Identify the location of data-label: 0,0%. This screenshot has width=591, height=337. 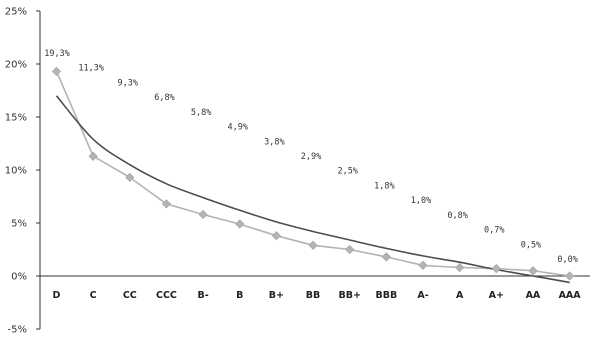
(567, 260).